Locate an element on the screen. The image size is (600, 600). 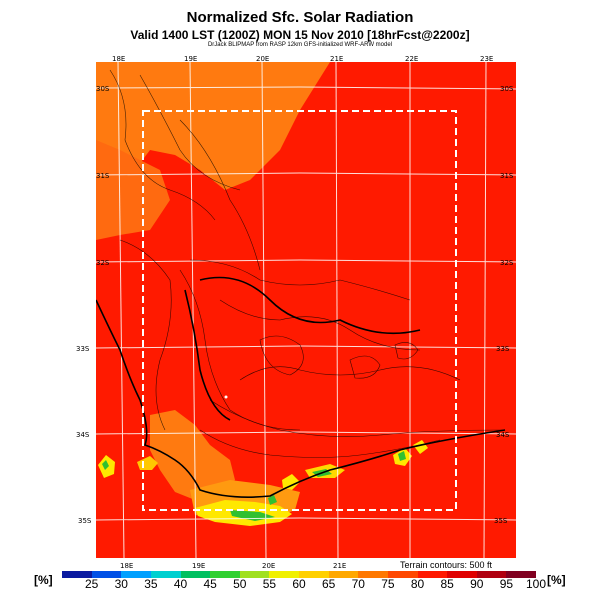
orange-region-west is located at coordinates (133, 190).